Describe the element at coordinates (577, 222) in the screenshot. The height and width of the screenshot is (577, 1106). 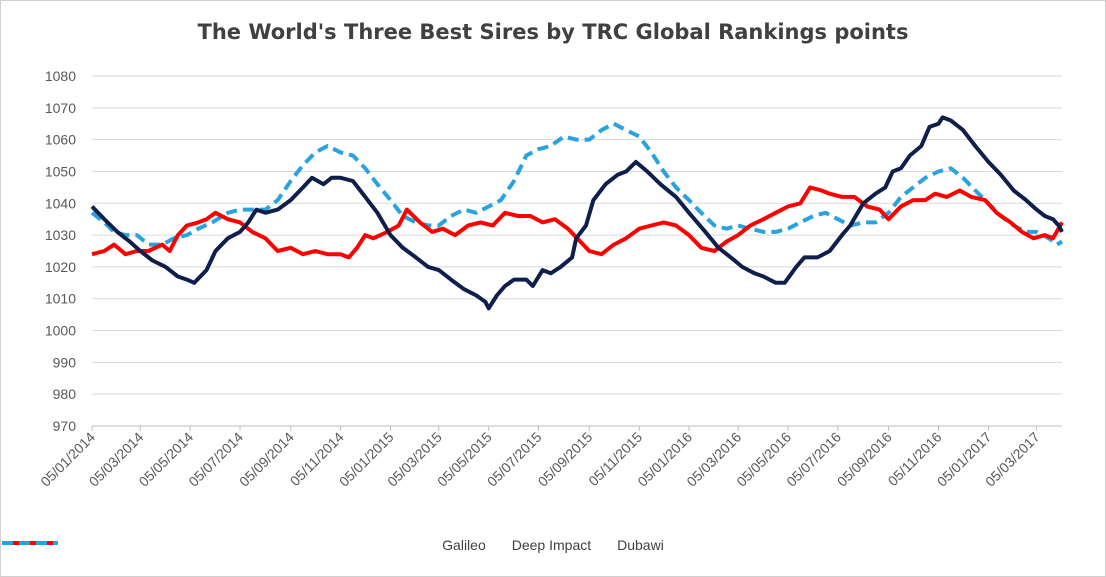
I see `series-line-deep-impact` at that location.